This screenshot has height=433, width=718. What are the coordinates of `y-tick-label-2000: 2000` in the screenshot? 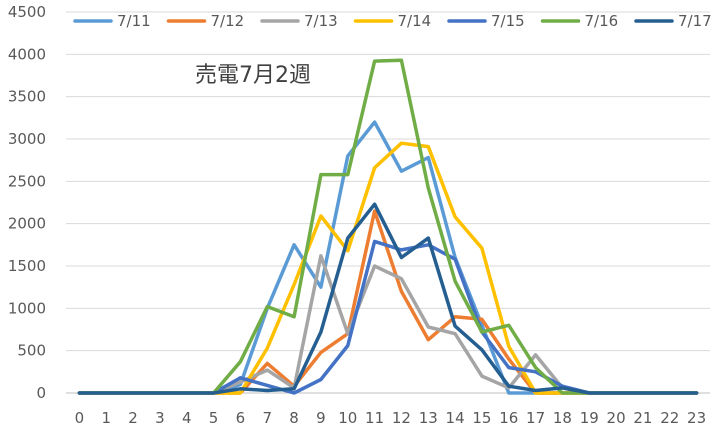 It's located at (27, 224).